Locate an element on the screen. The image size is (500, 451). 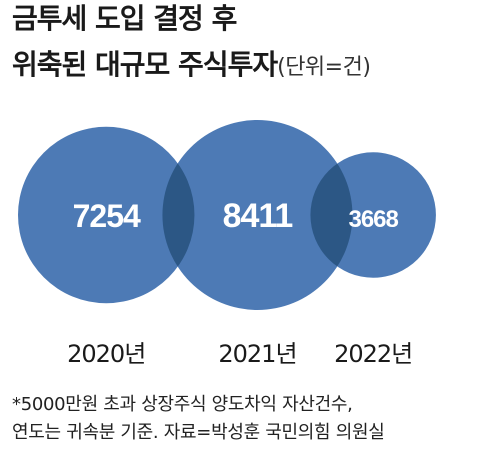
bubble-2020년 is located at coordinates (106, 215).